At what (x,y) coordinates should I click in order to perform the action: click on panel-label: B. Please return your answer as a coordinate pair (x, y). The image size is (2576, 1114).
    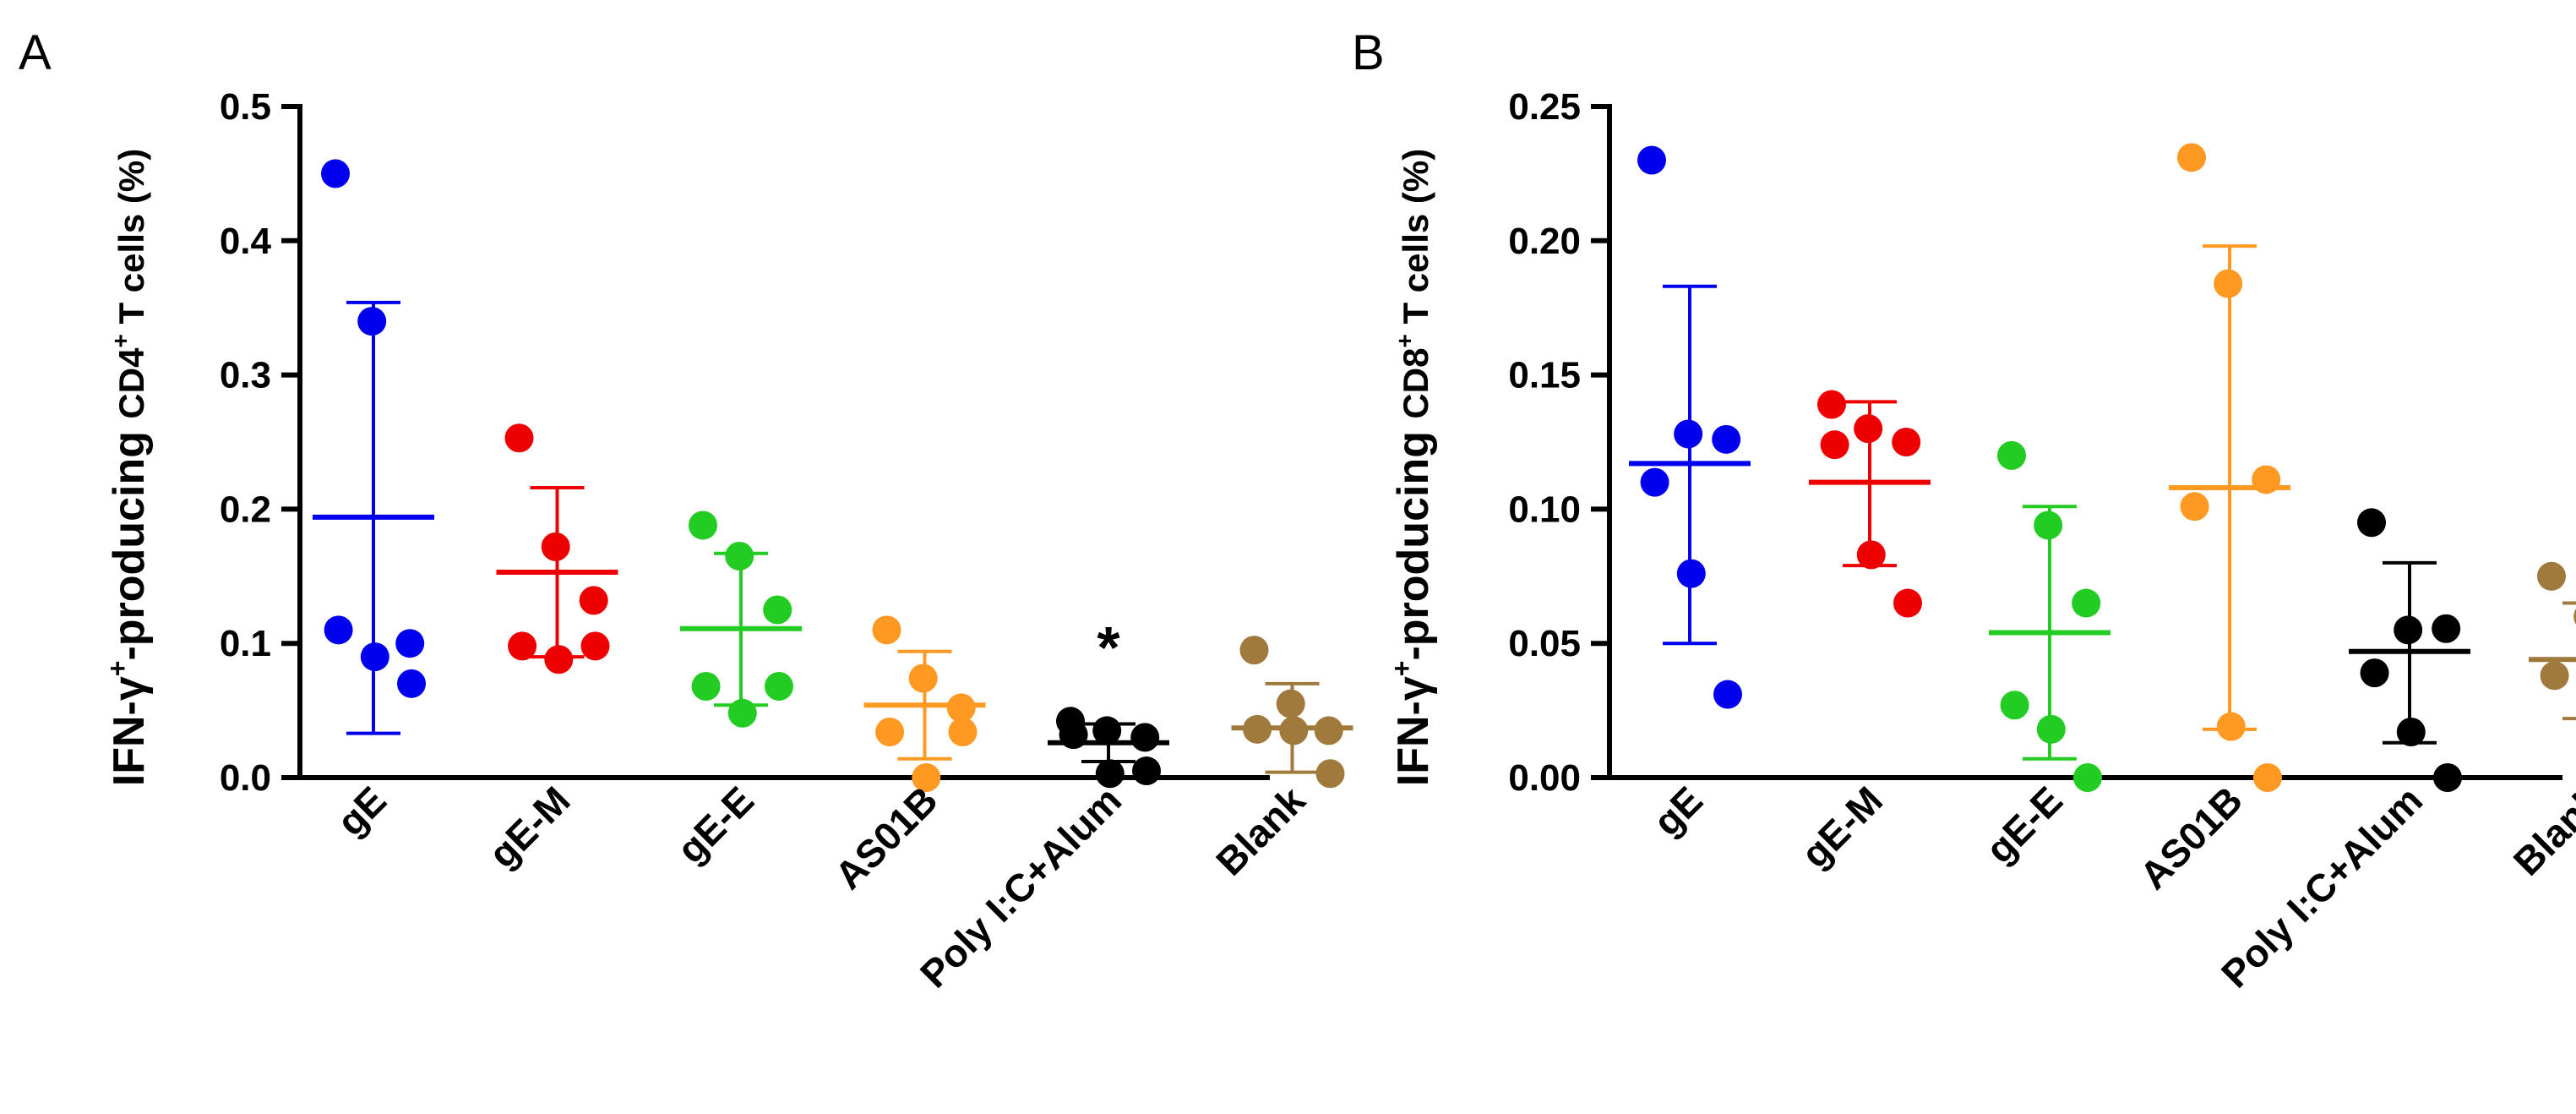
    Looking at the image, I should click on (1368, 52).